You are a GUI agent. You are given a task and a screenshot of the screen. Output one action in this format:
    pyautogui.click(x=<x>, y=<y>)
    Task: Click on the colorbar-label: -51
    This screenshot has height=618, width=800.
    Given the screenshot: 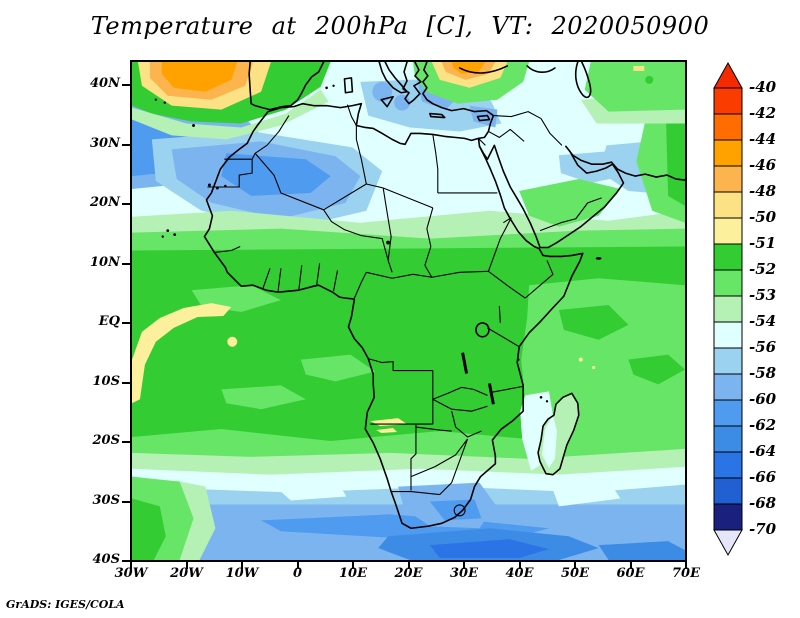 What is the action you would take?
    pyautogui.click(x=763, y=243)
    